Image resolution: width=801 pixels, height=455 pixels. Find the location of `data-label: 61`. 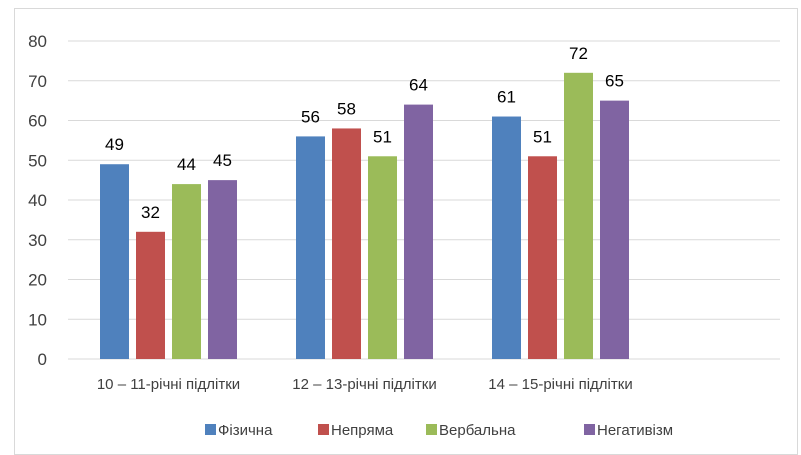

data-label: 61 is located at coordinates (506, 97).